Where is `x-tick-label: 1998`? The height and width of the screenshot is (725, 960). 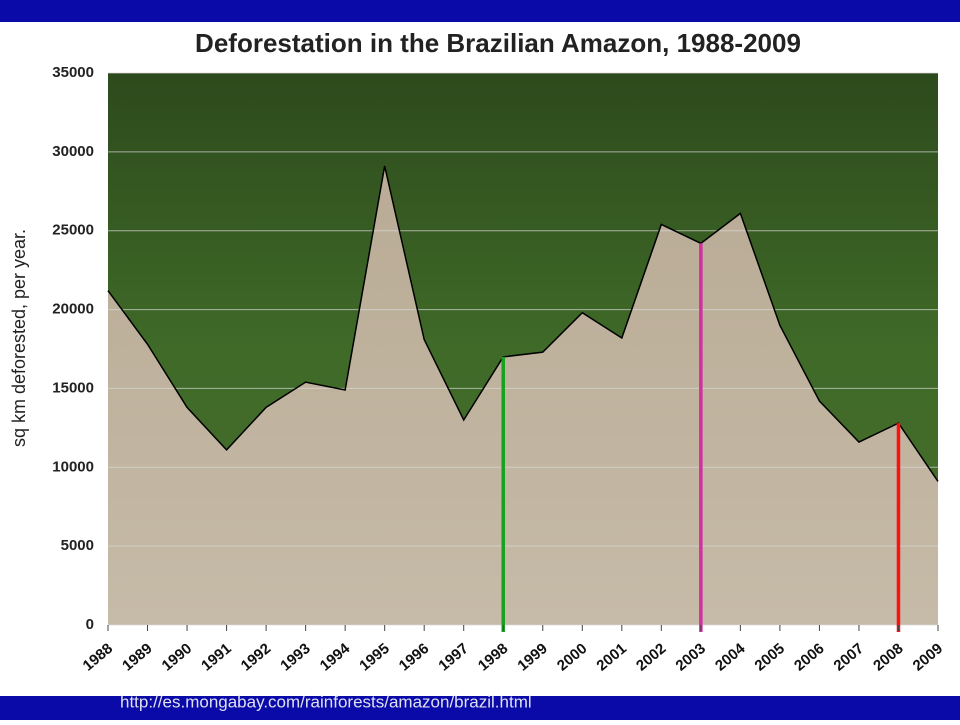 x-tick-label: 1998 is located at coordinates (493, 657).